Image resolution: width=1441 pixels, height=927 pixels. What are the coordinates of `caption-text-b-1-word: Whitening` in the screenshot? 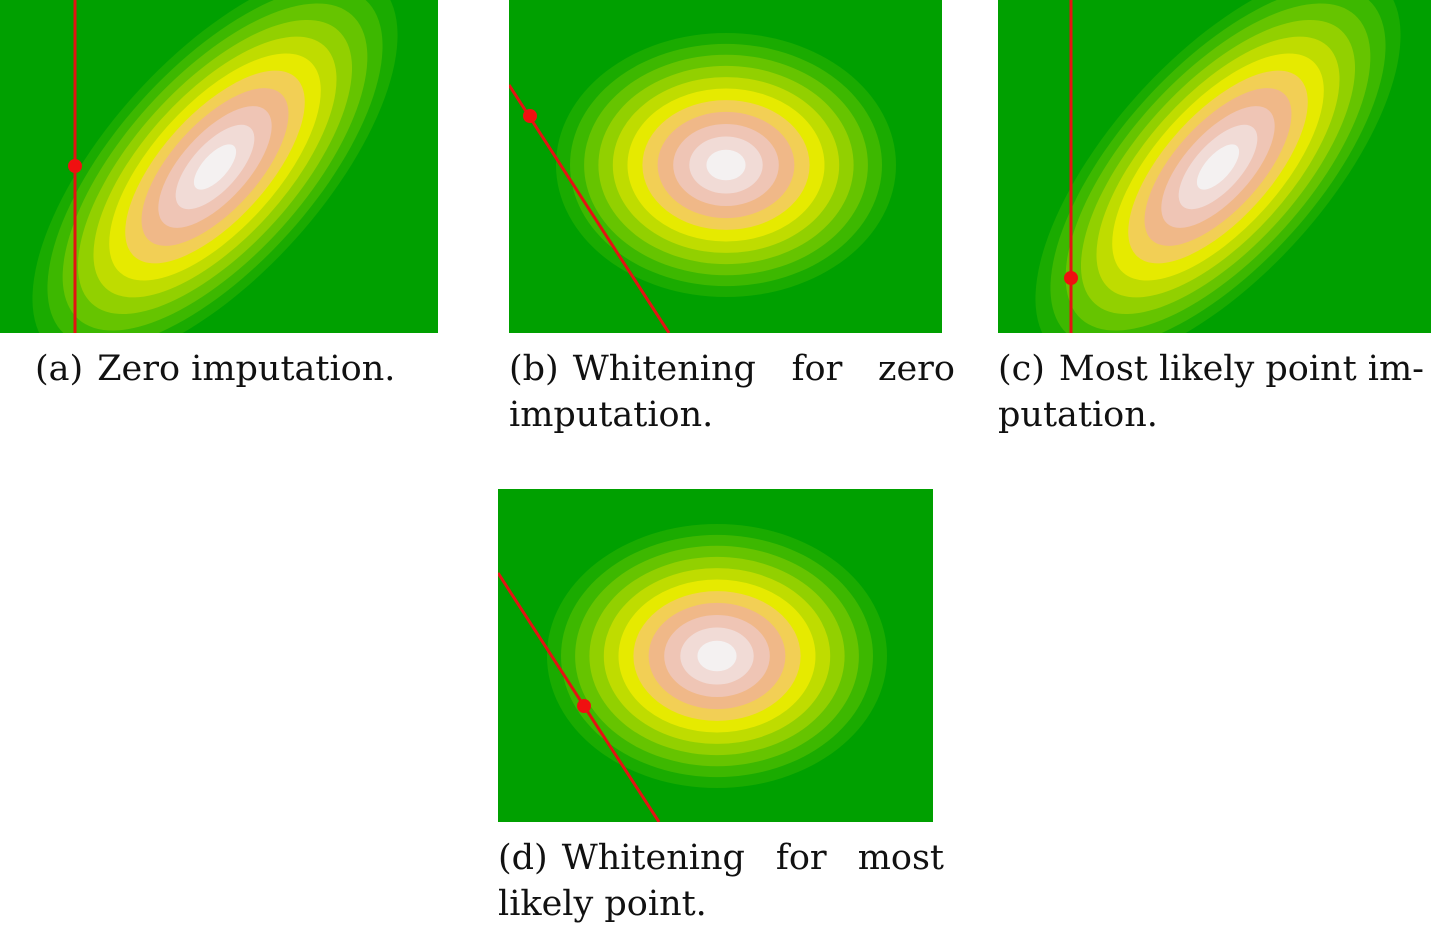 It's located at (664, 369).